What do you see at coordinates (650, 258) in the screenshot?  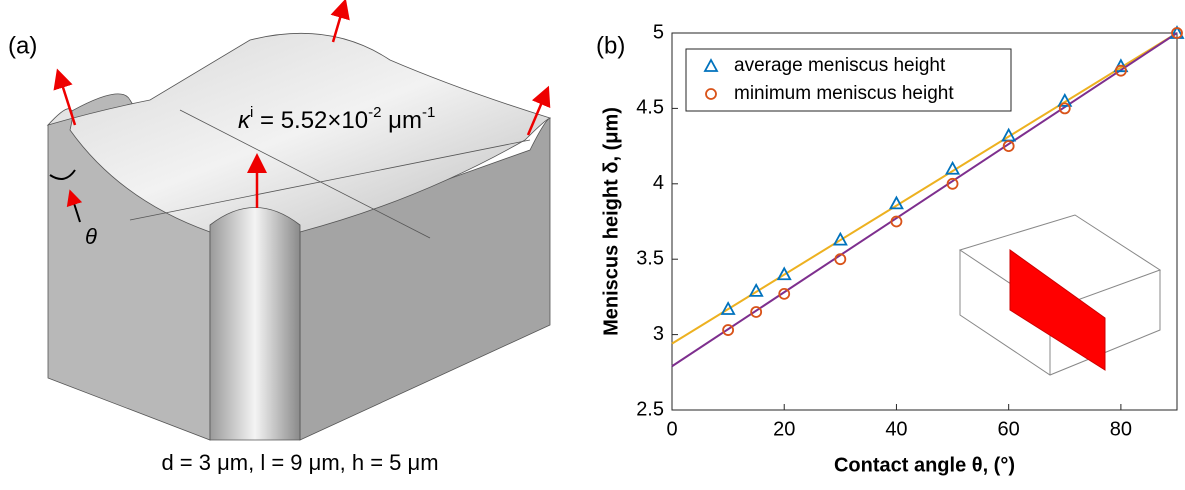 I see `y-tick-label: 3.5` at bounding box center [650, 258].